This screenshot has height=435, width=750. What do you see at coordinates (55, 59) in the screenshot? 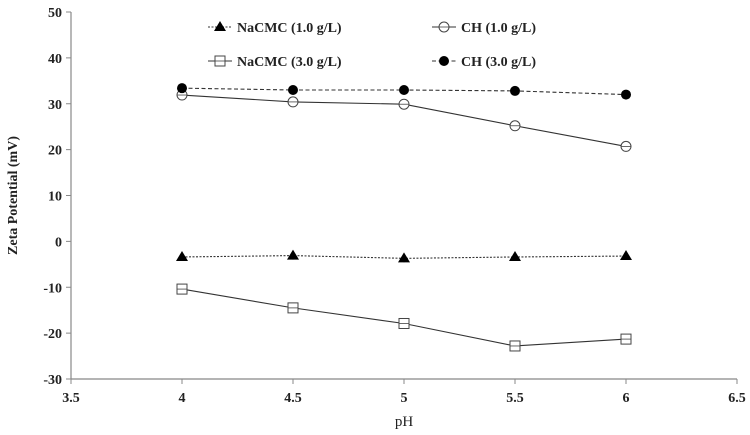
I see `y-tick-label: 40` at bounding box center [55, 59].